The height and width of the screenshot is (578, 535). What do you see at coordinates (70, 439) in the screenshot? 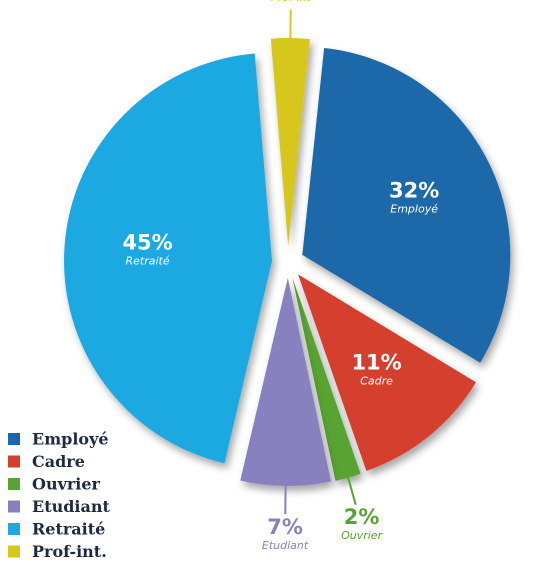
I see `legend-label: Employé` at bounding box center [70, 439].